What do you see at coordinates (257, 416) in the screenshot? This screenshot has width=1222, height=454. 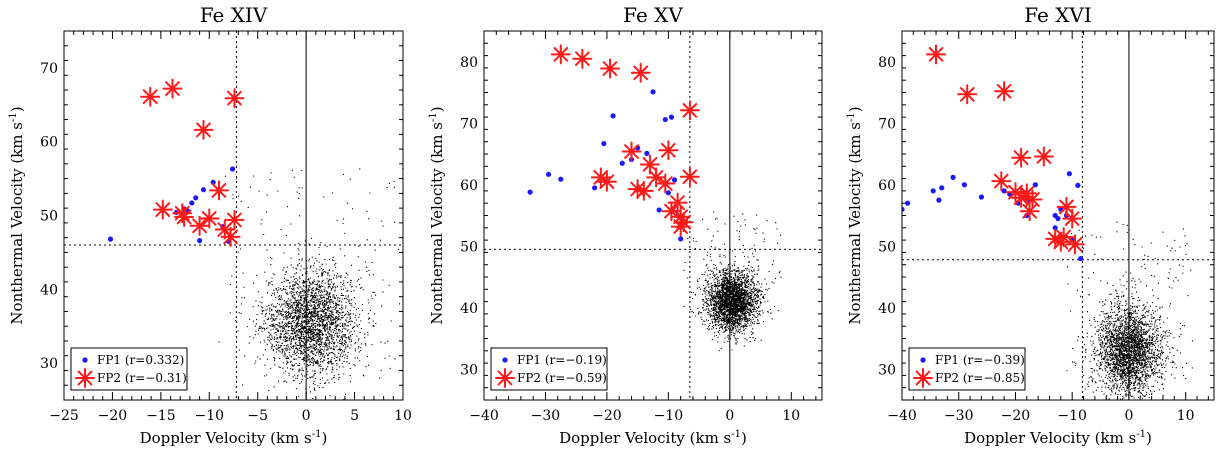 I see `x-tick-label: −5` at bounding box center [257, 416].